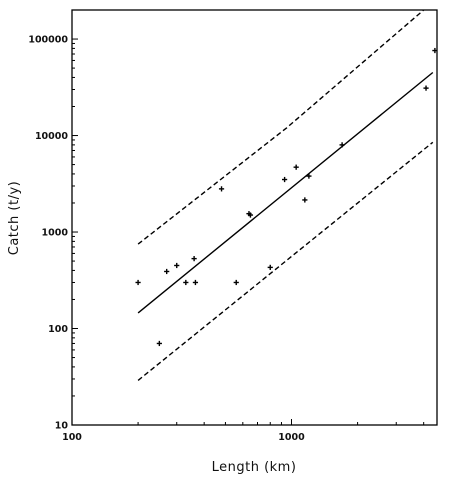  I want to click on y-axis-label: Catch (t/y), so click(14, 218).